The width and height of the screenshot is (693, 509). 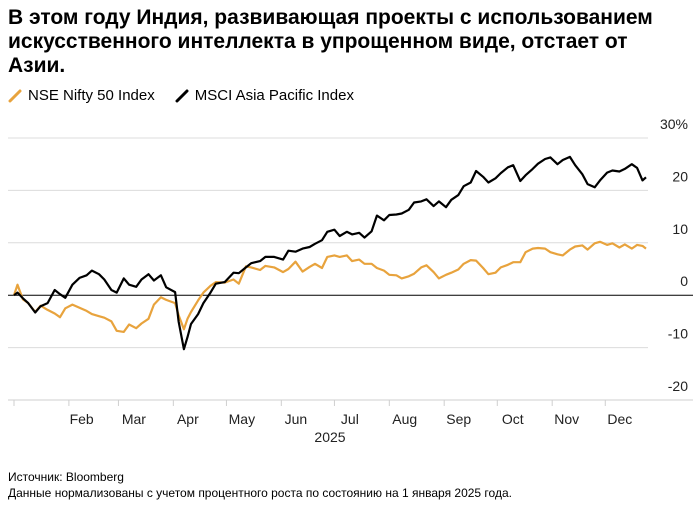 What do you see at coordinates (296, 419) in the screenshot?
I see `x-tick-label: Jun` at bounding box center [296, 419].